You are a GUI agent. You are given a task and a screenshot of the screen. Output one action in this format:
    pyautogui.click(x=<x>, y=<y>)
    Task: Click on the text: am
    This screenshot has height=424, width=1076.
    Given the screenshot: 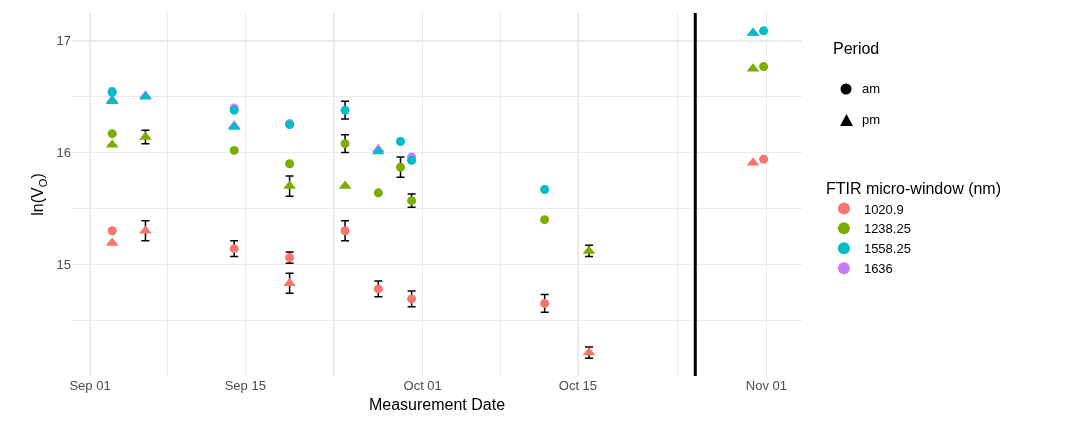 What is the action you would take?
    pyautogui.click(x=871, y=88)
    